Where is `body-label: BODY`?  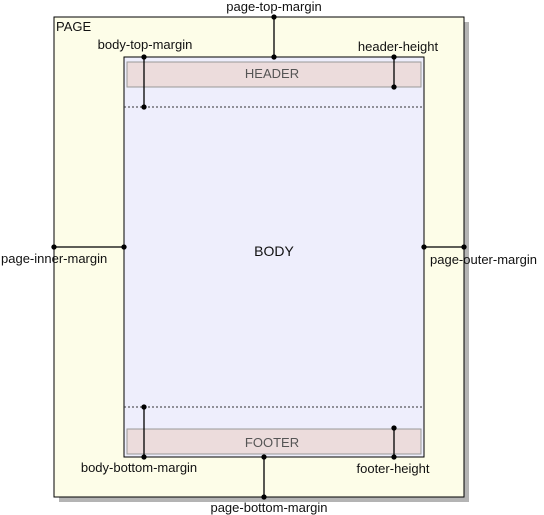 body-label: BODY is located at coordinates (274, 251).